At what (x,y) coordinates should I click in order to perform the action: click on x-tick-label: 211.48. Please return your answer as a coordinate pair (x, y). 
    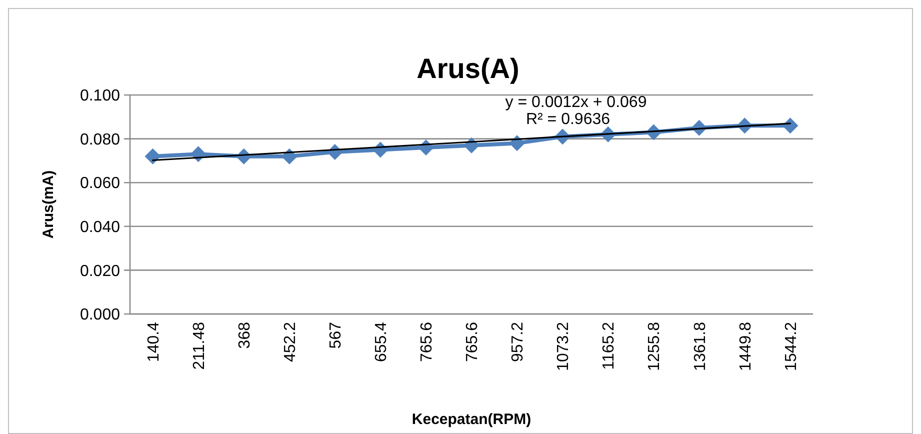
    Looking at the image, I should click on (199, 346).